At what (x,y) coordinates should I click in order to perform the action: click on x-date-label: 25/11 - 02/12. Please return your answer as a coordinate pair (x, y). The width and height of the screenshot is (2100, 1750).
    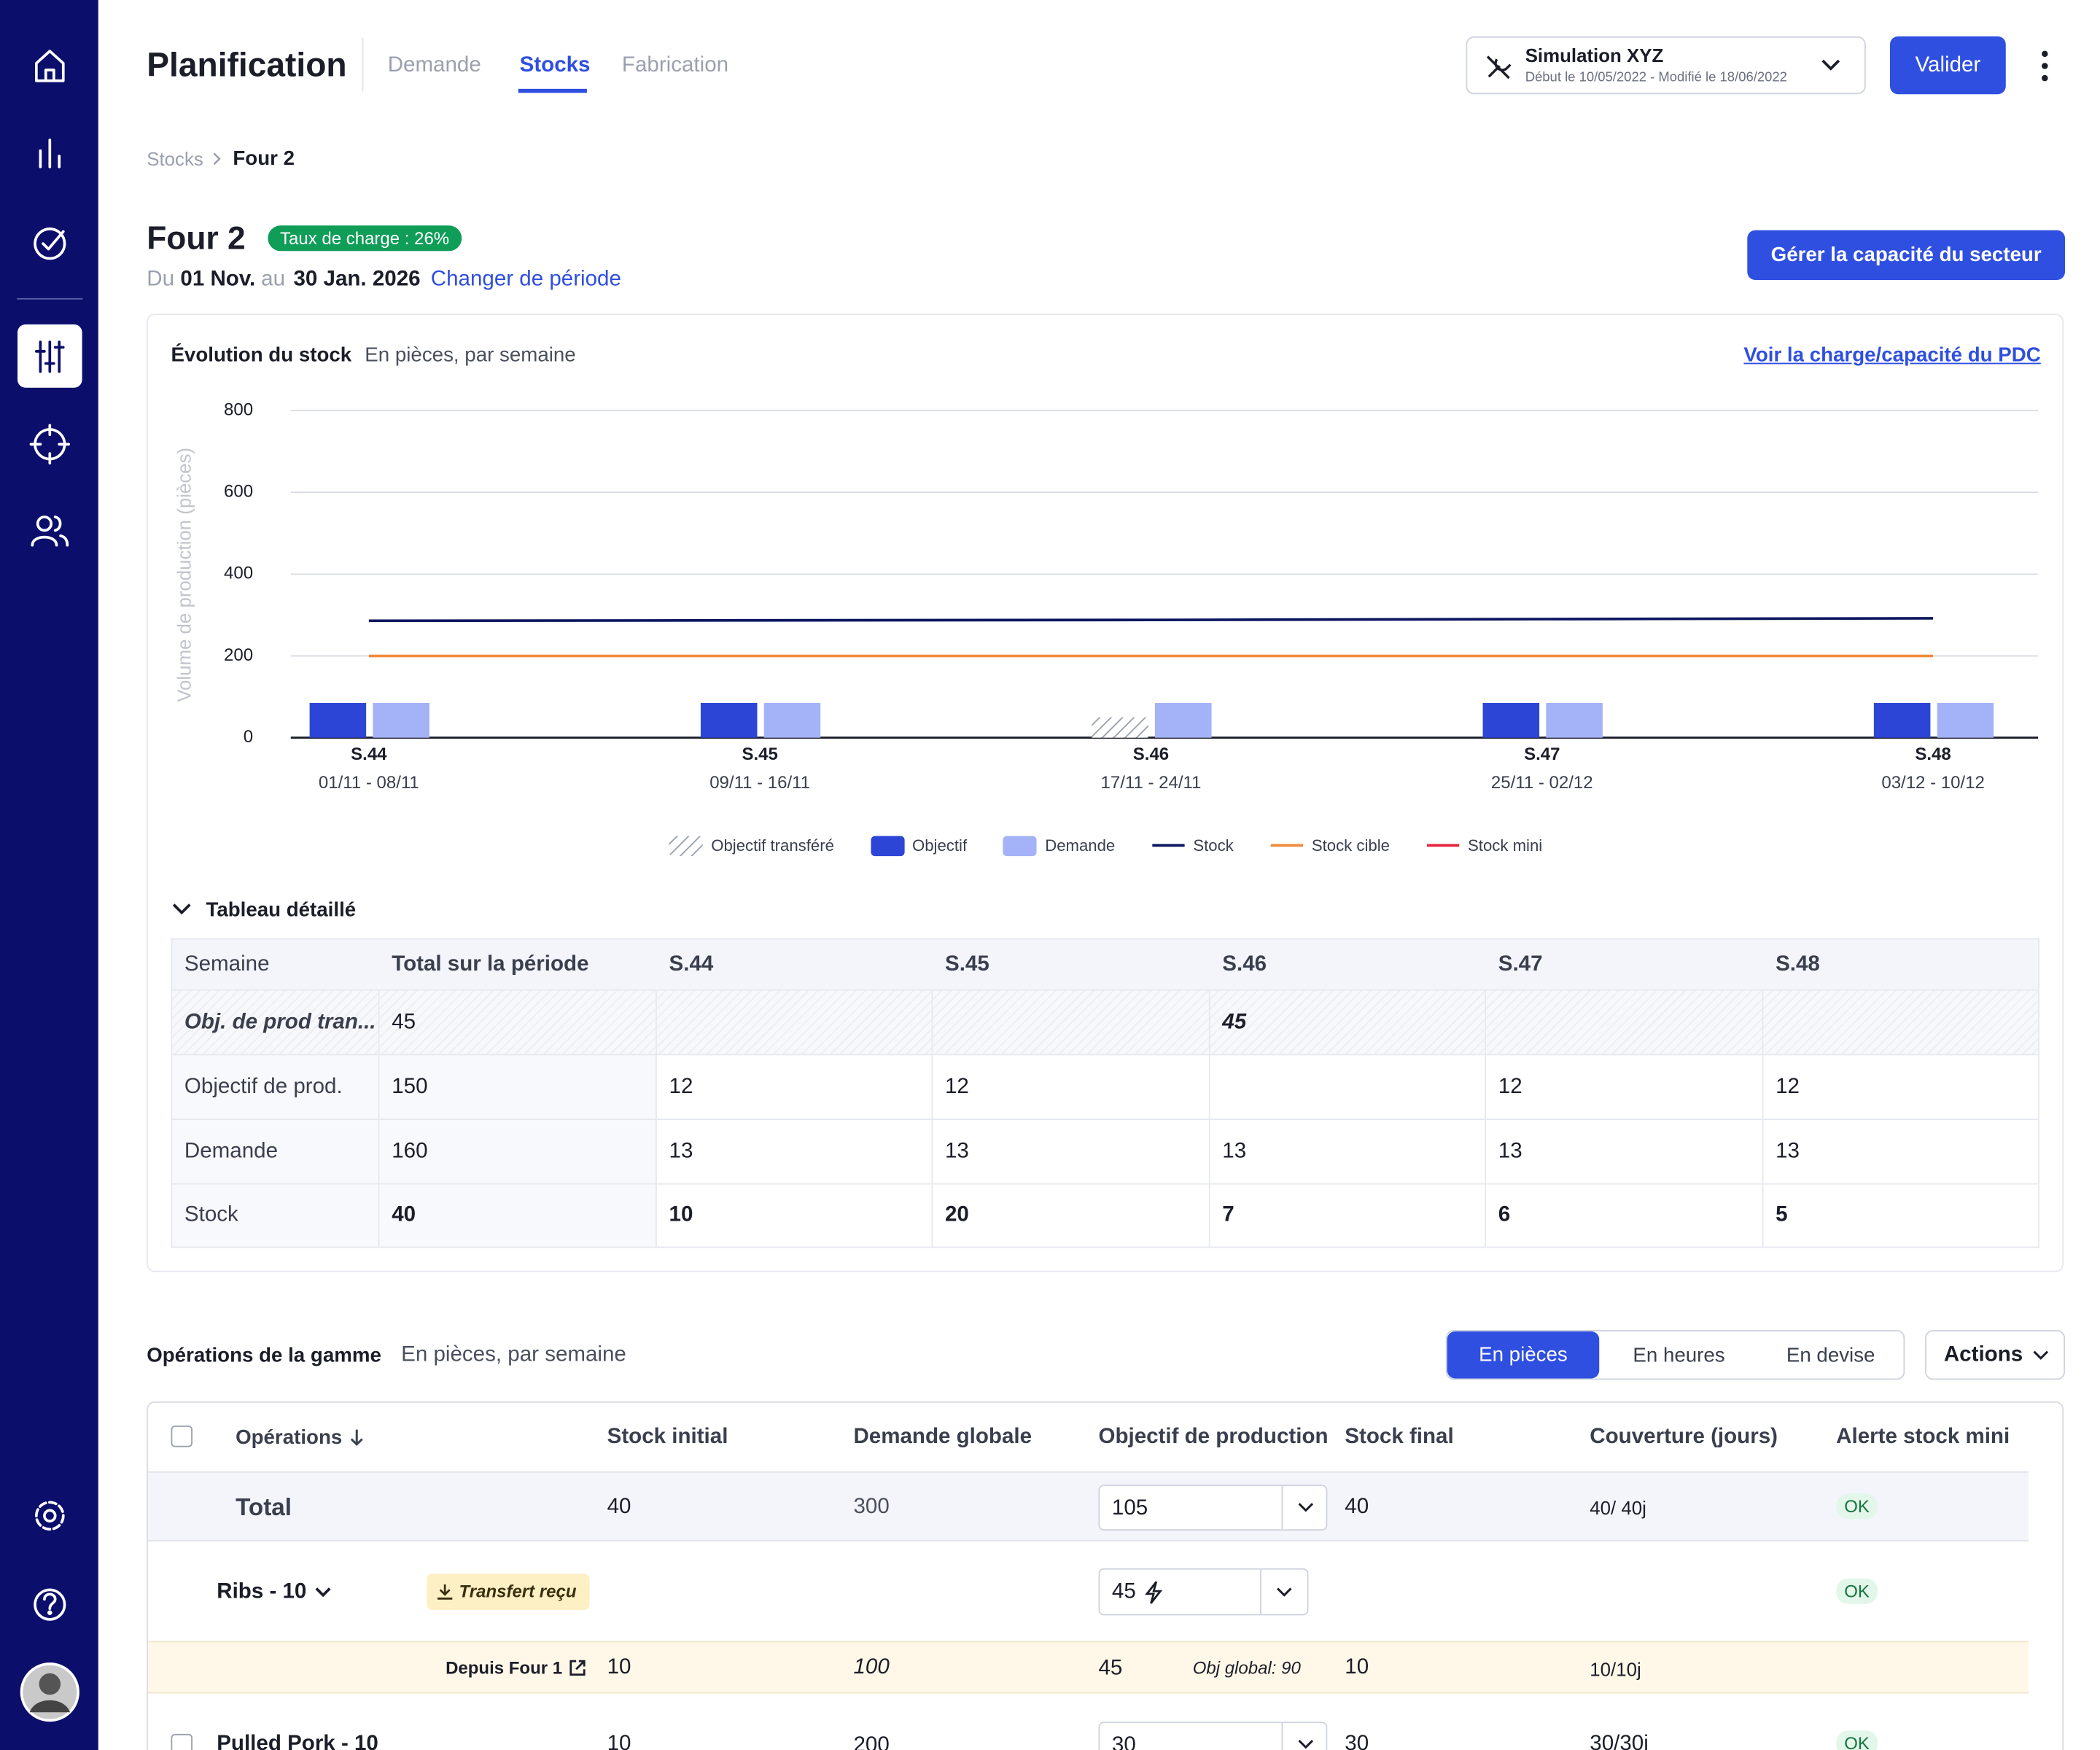
    Looking at the image, I should click on (1542, 783).